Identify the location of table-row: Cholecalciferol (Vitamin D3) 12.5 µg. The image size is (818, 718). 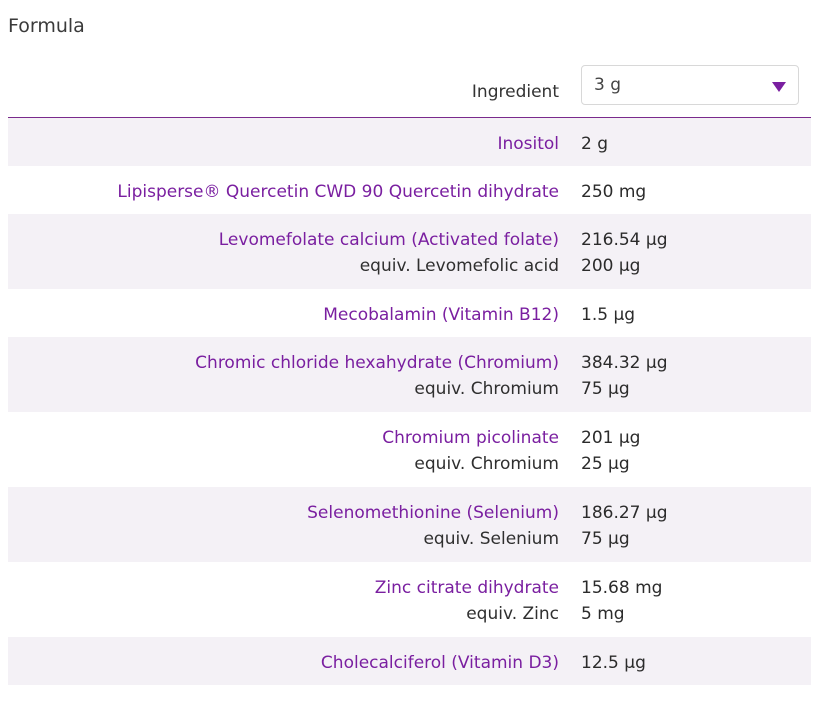
(409, 661).